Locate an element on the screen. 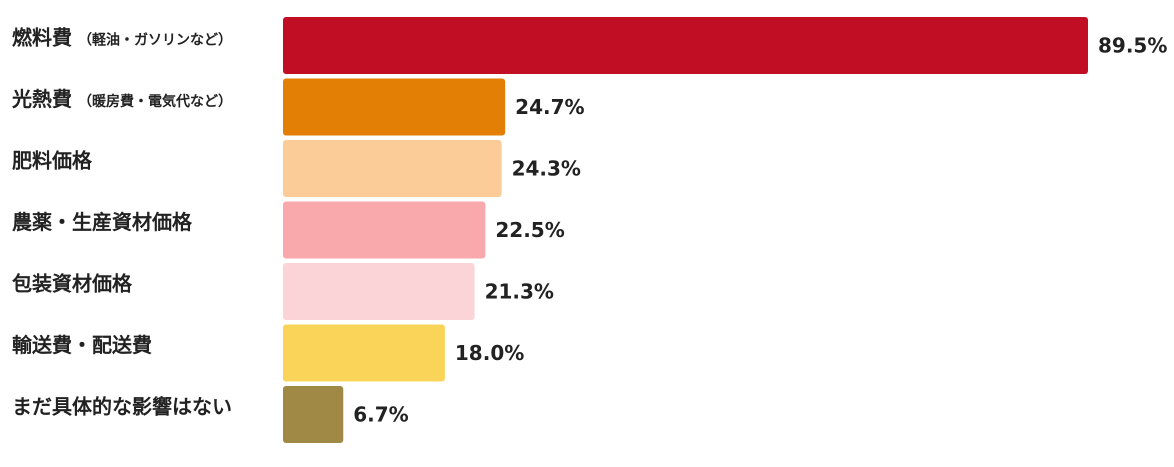 This screenshot has width=1174, height=467. category-label-4: 農薬・生産資材価格 is located at coordinates (102, 222).